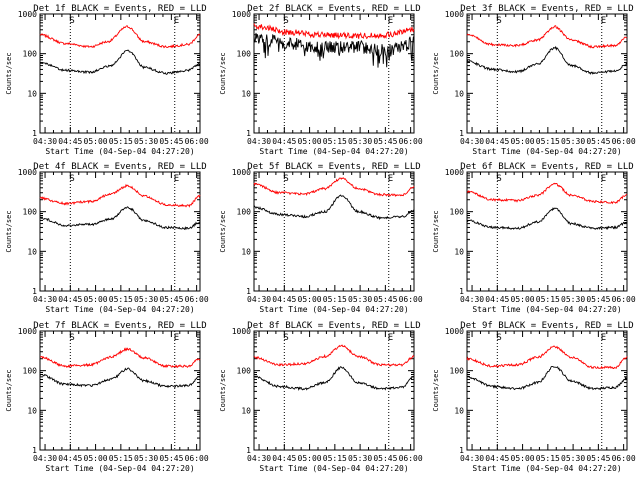 Image resolution: width=640 pixels, height=480 pixels. Describe the element at coordinates (119, 9) in the screenshot. I see `panel-title: Det 1f BLACK = Events, RED = LLD` at that location.